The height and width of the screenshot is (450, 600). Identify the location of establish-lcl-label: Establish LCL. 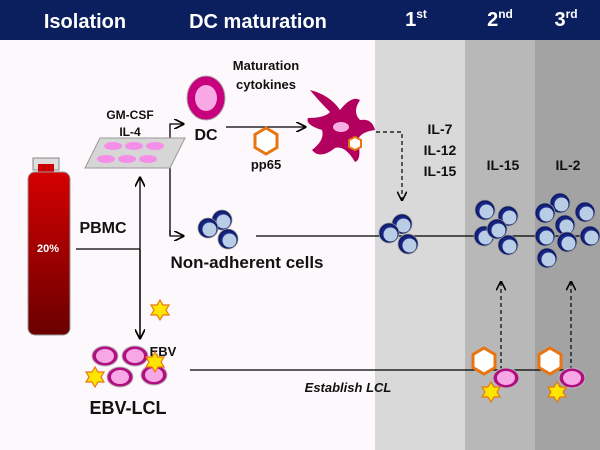
(348, 387).